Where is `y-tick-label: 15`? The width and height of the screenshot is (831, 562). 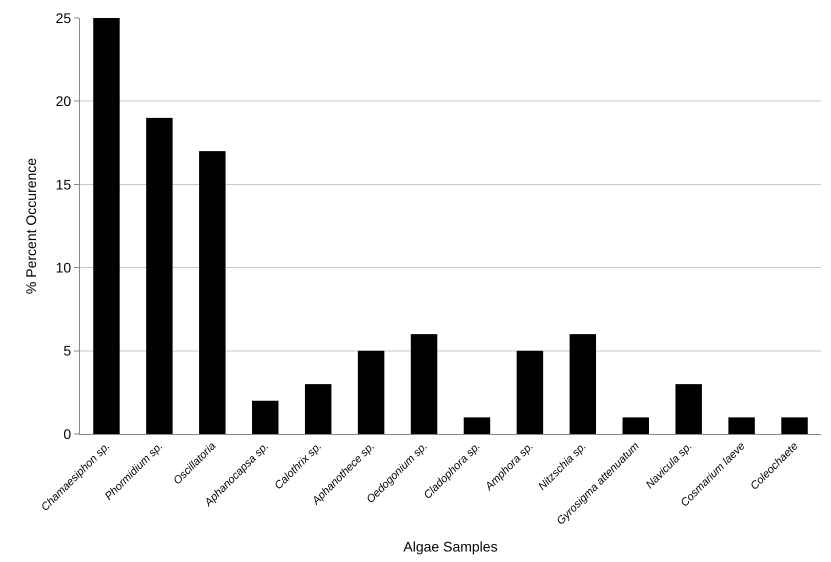 y-tick-label: 15 is located at coordinates (64, 184).